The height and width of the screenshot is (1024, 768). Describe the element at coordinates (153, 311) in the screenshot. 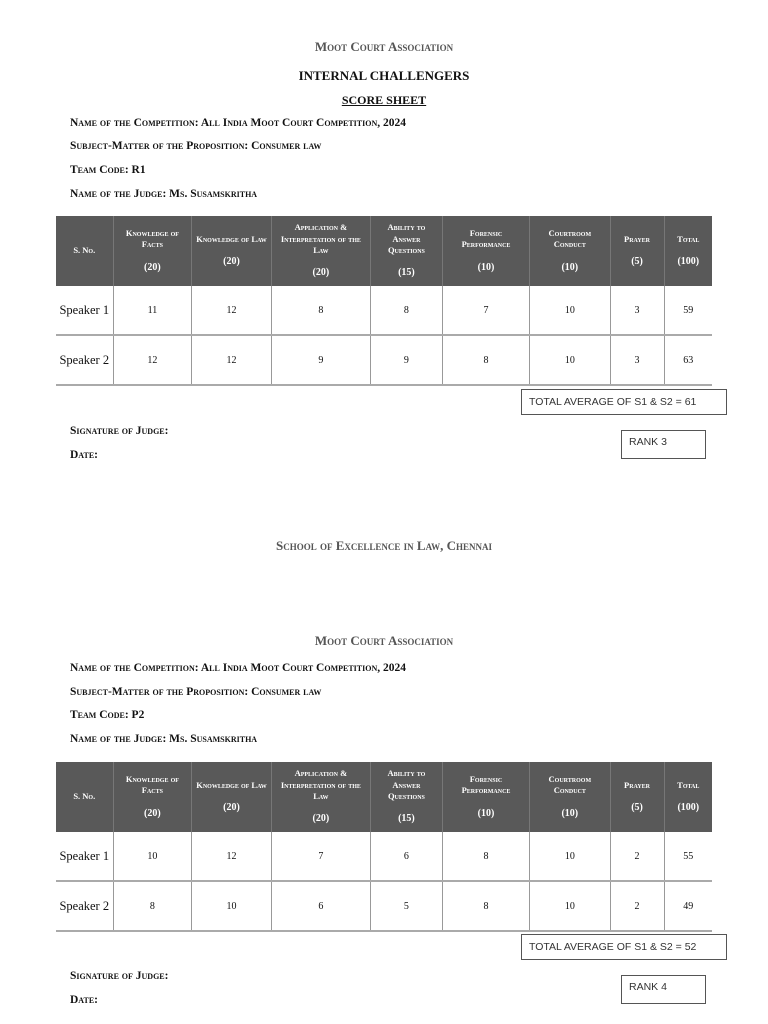

I see `score-cell: 11` at that location.